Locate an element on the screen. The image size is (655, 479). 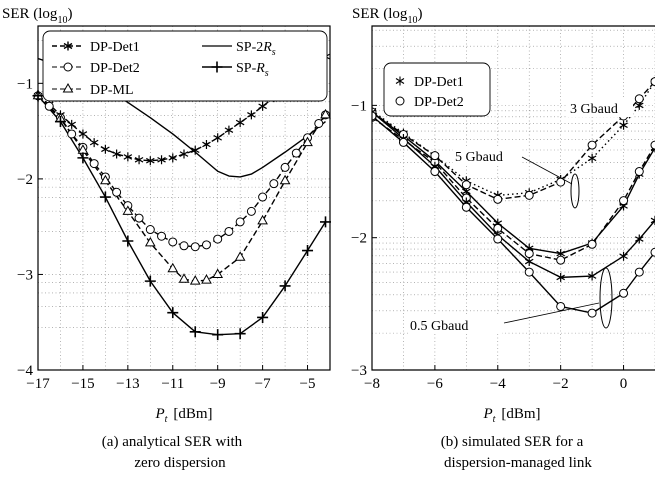
panel-a-caption-line2: zero dispersion is located at coordinates (180, 463).